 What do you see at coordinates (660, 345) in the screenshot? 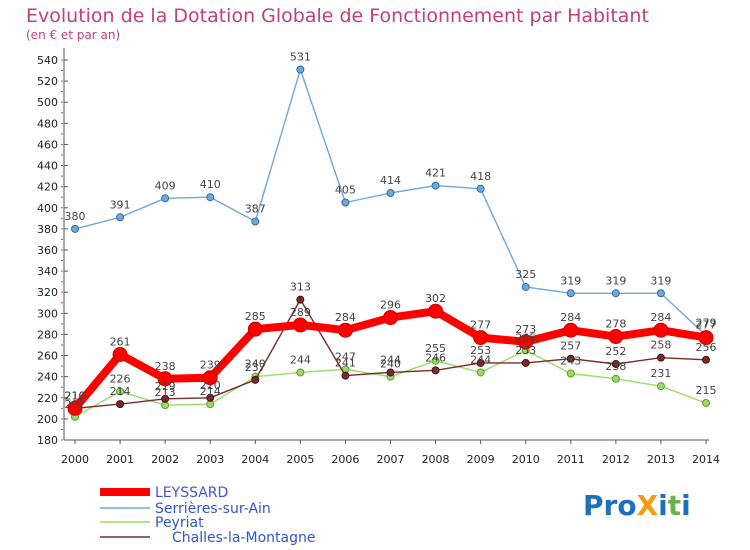
I see `data-label: 258` at bounding box center [660, 345].